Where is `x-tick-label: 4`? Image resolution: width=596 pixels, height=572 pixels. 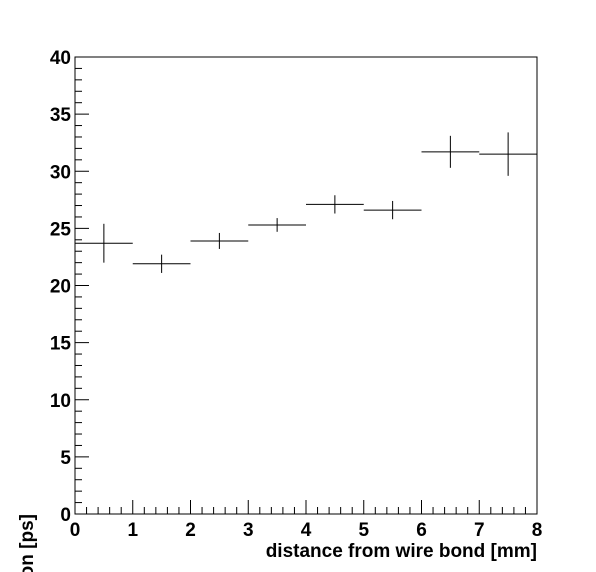
x-tick-label: 4 is located at coordinates (306, 530).